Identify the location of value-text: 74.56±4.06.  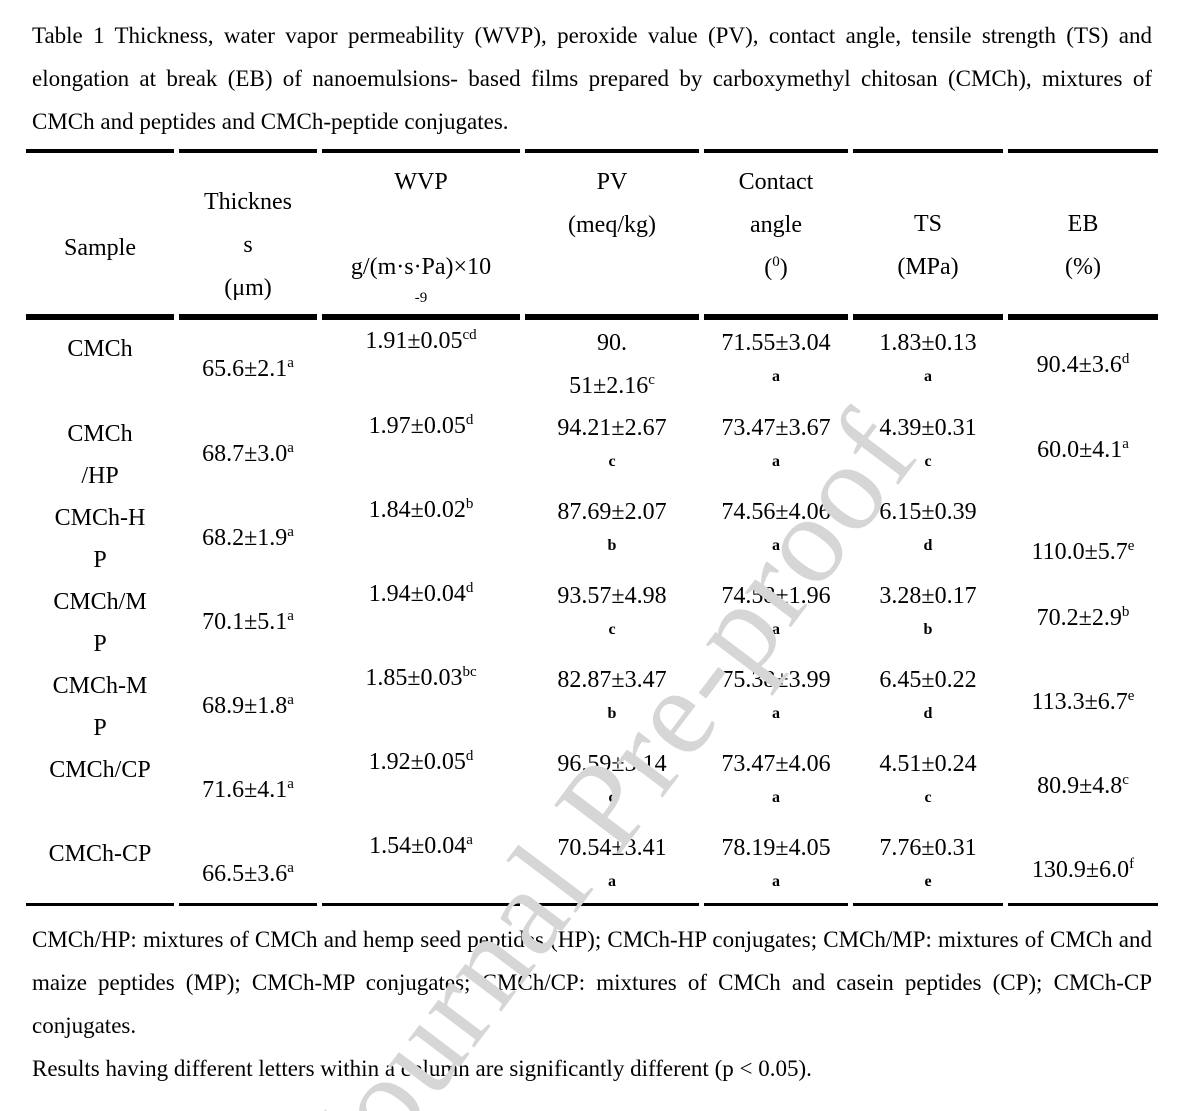
(776, 512).